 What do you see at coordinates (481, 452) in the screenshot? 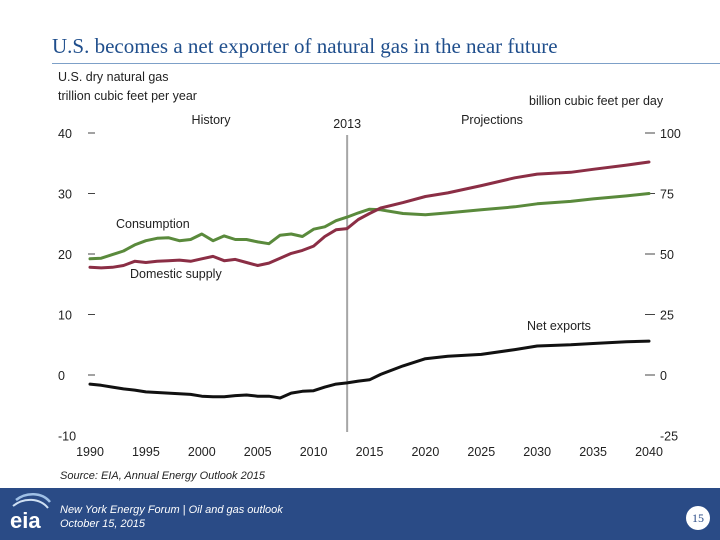
I see `x-tick-label: 2025` at bounding box center [481, 452].